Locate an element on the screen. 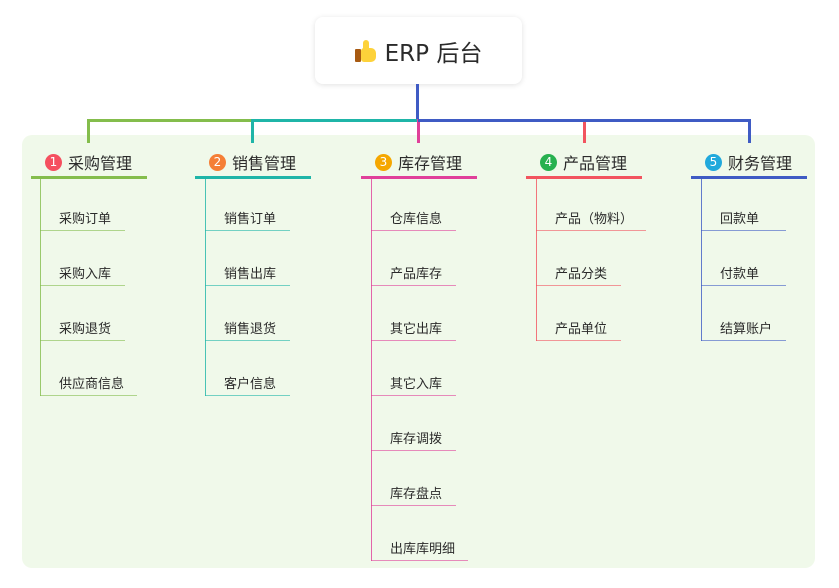 Image resolution: width=839 pixels, height=588 pixels. branch-title: 财务管理 is located at coordinates (760, 163).